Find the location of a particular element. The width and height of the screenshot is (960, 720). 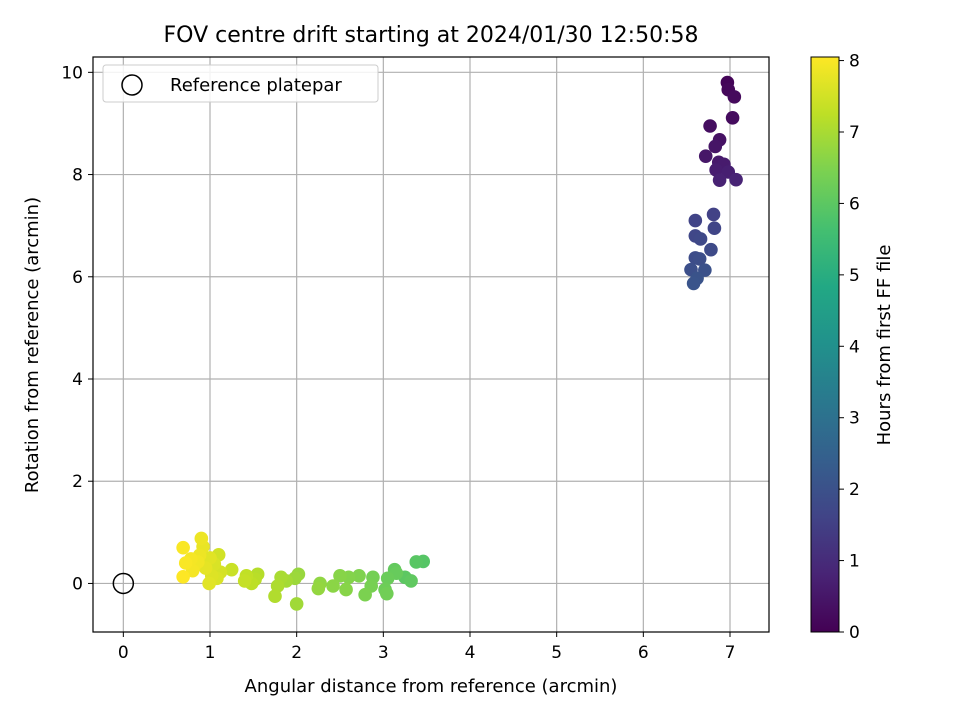

legend-entry-reference: Reference platepar is located at coordinates (256, 85).